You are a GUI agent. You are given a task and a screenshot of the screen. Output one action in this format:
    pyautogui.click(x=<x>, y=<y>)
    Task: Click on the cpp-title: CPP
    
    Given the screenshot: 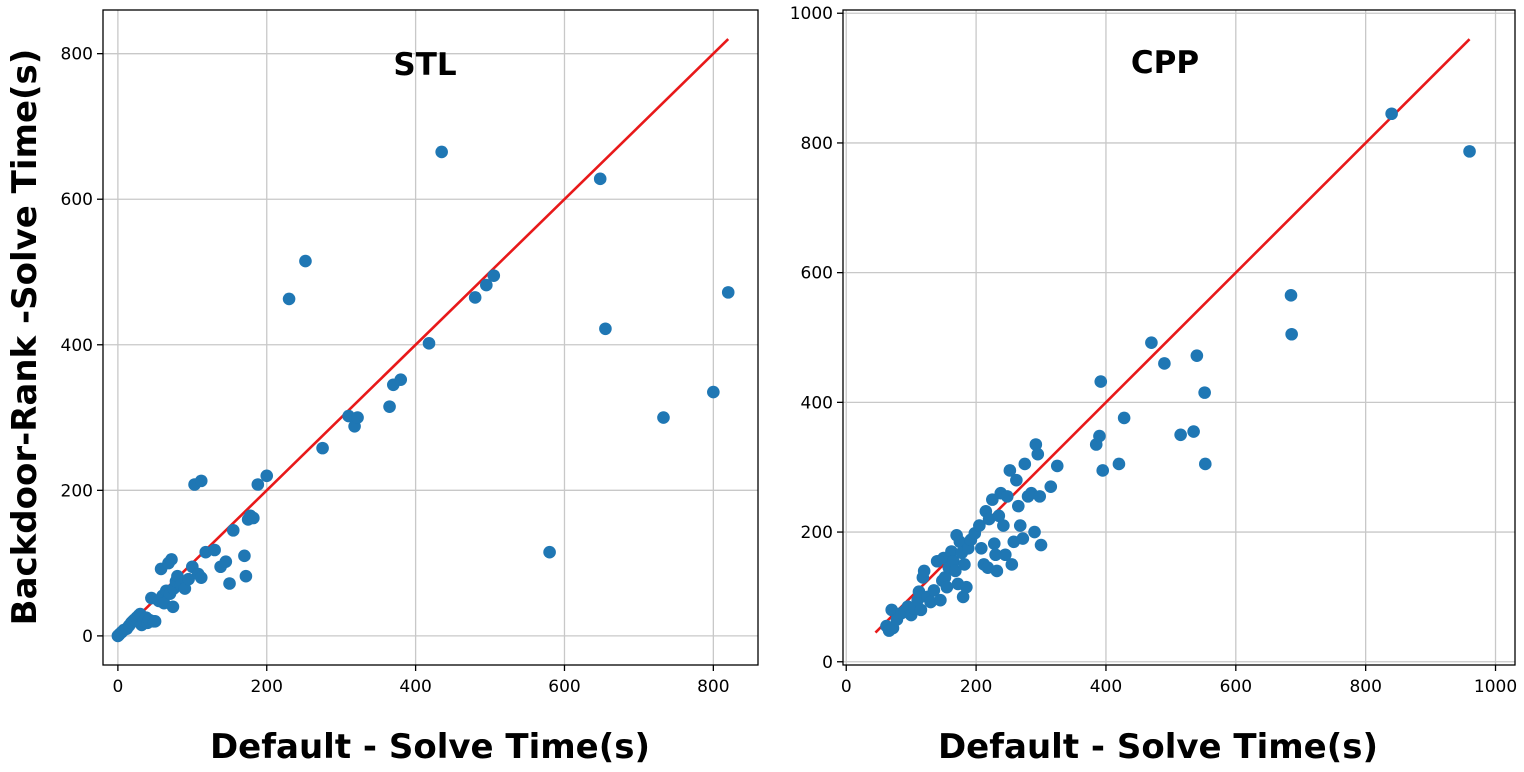 What is the action you would take?
    pyautogui.click(x=1165, y=63)
    